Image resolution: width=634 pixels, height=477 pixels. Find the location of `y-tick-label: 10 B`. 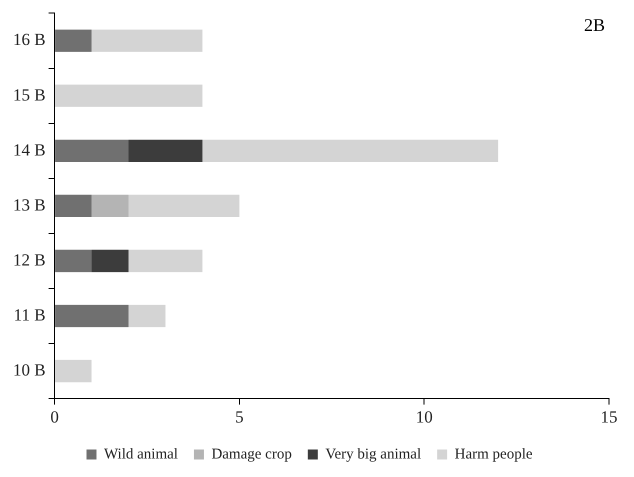

y-tick-label: 10 B is located at coordinates (29, 370).